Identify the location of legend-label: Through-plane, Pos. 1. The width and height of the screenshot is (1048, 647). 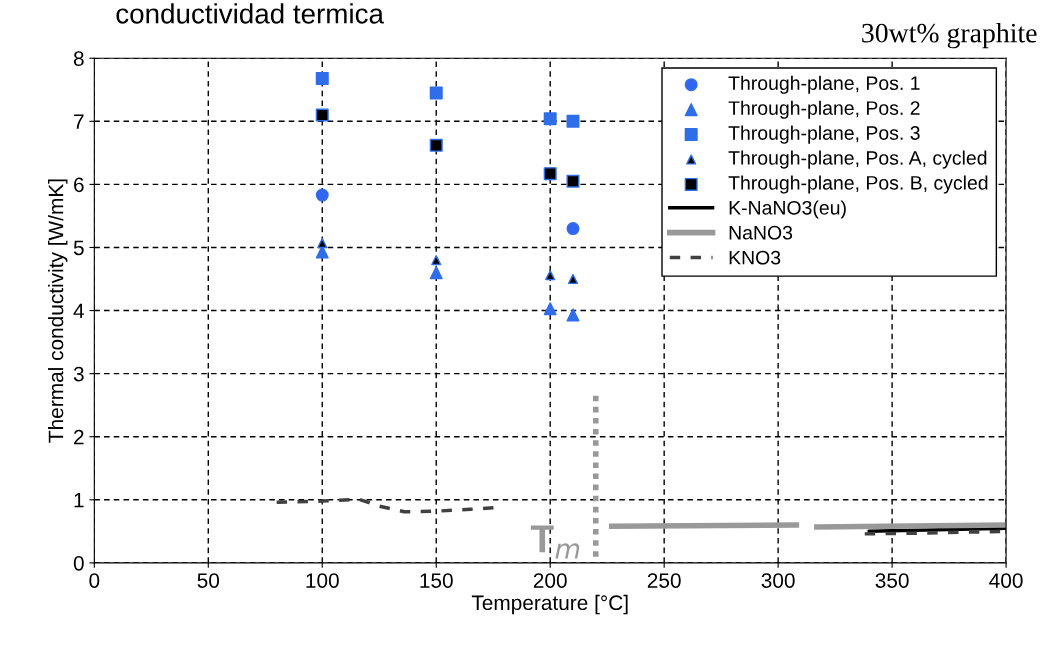
(824, 84).